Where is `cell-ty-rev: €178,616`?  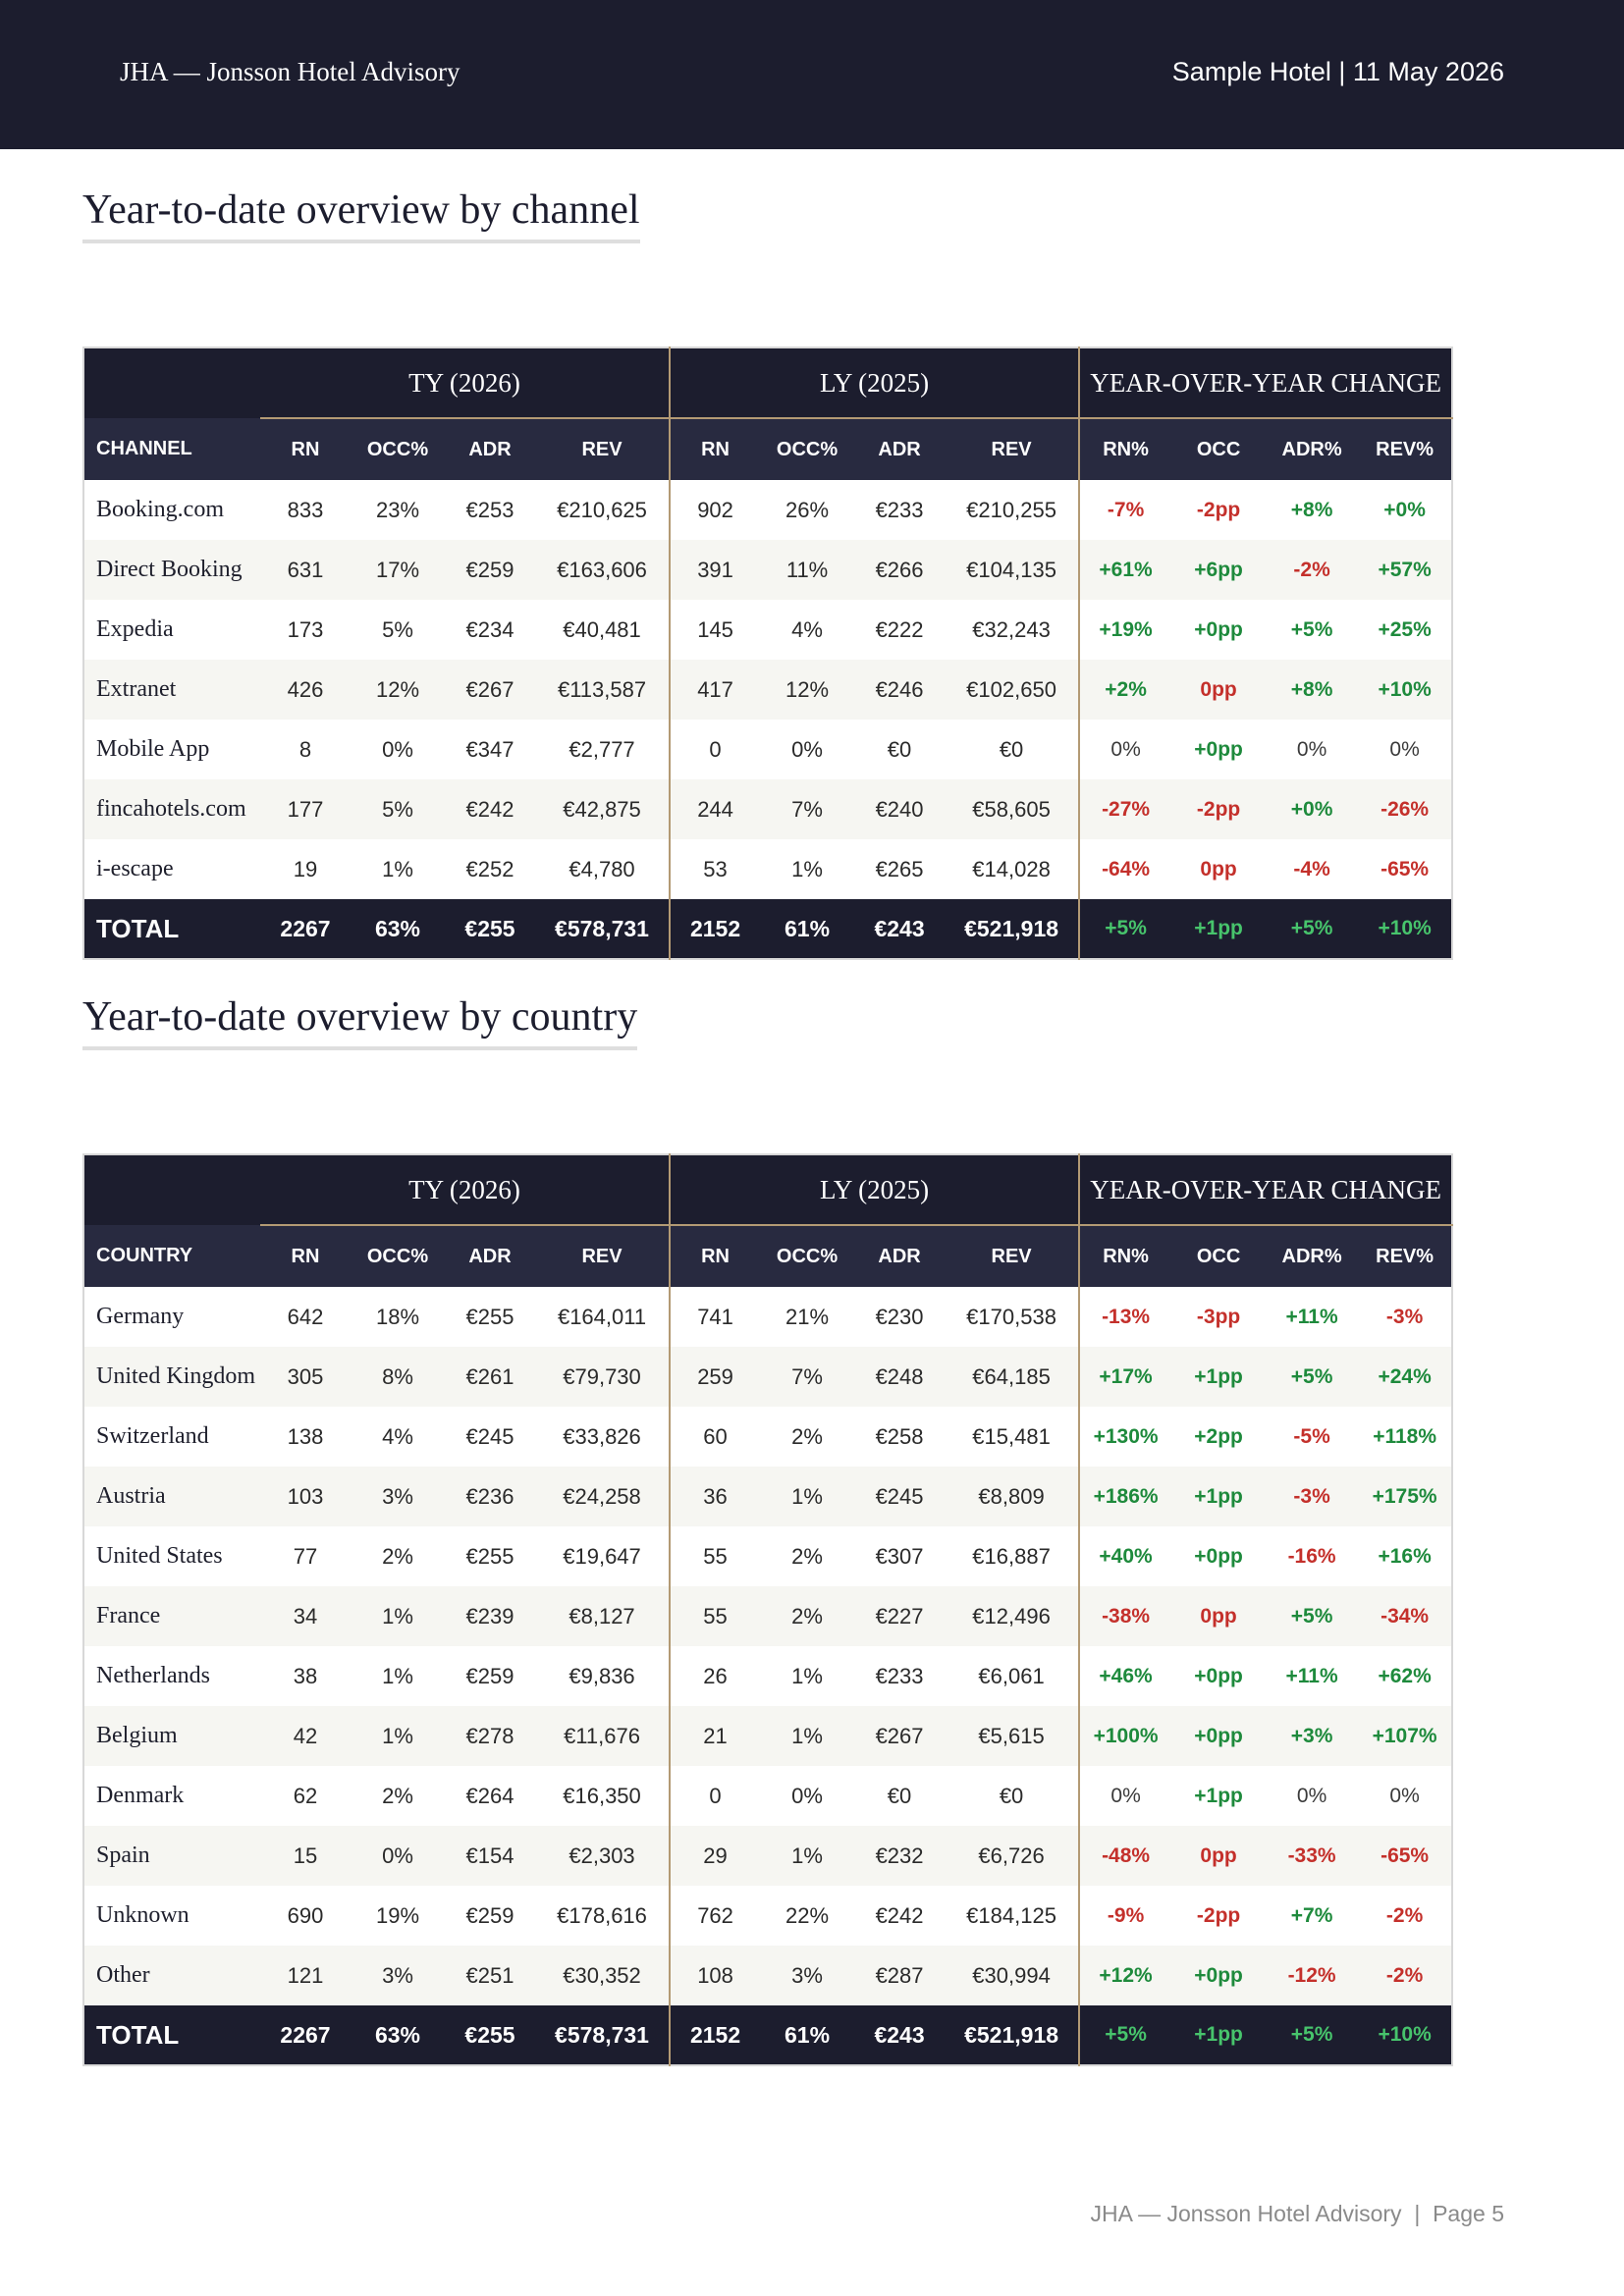
cell-ty-rev: €178,616 is located at coordinates (602, 1915).